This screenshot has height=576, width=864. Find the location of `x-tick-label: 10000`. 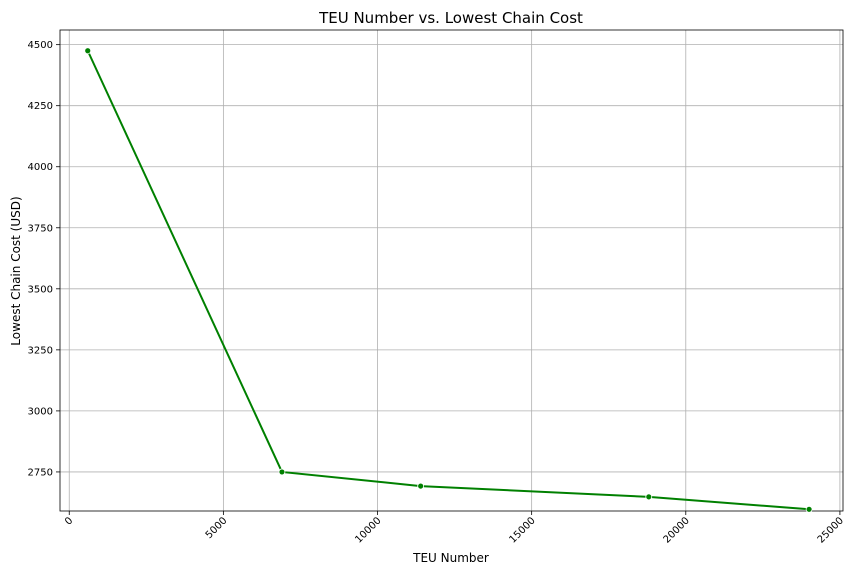

x-tick-label: 10000 is located at coordinates (368, 530).